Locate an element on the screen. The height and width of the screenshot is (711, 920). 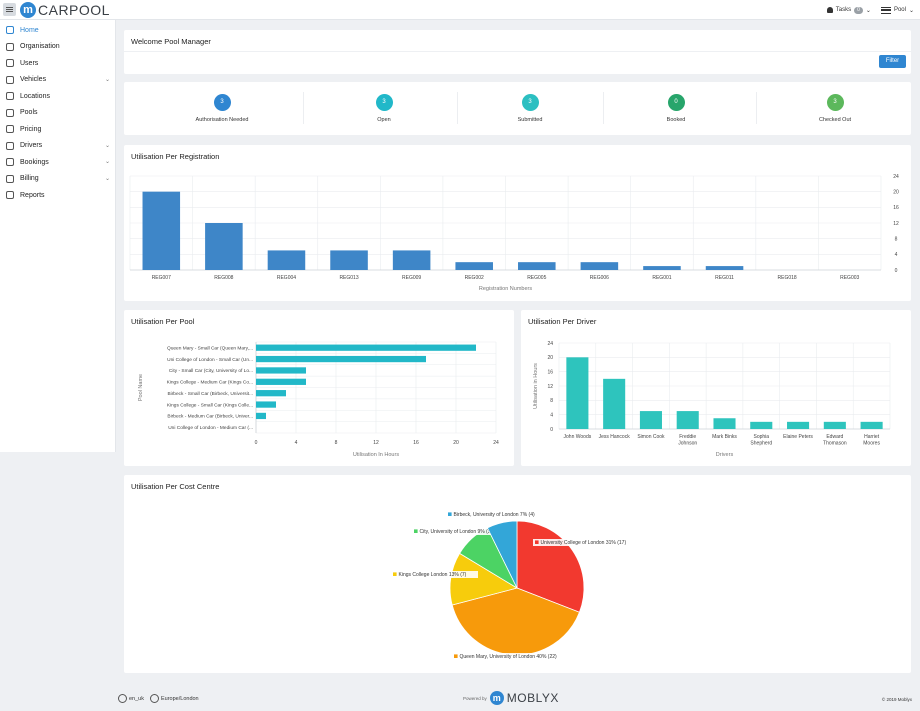
x-tick-label: REG006 is located at coordinates (599, 278).